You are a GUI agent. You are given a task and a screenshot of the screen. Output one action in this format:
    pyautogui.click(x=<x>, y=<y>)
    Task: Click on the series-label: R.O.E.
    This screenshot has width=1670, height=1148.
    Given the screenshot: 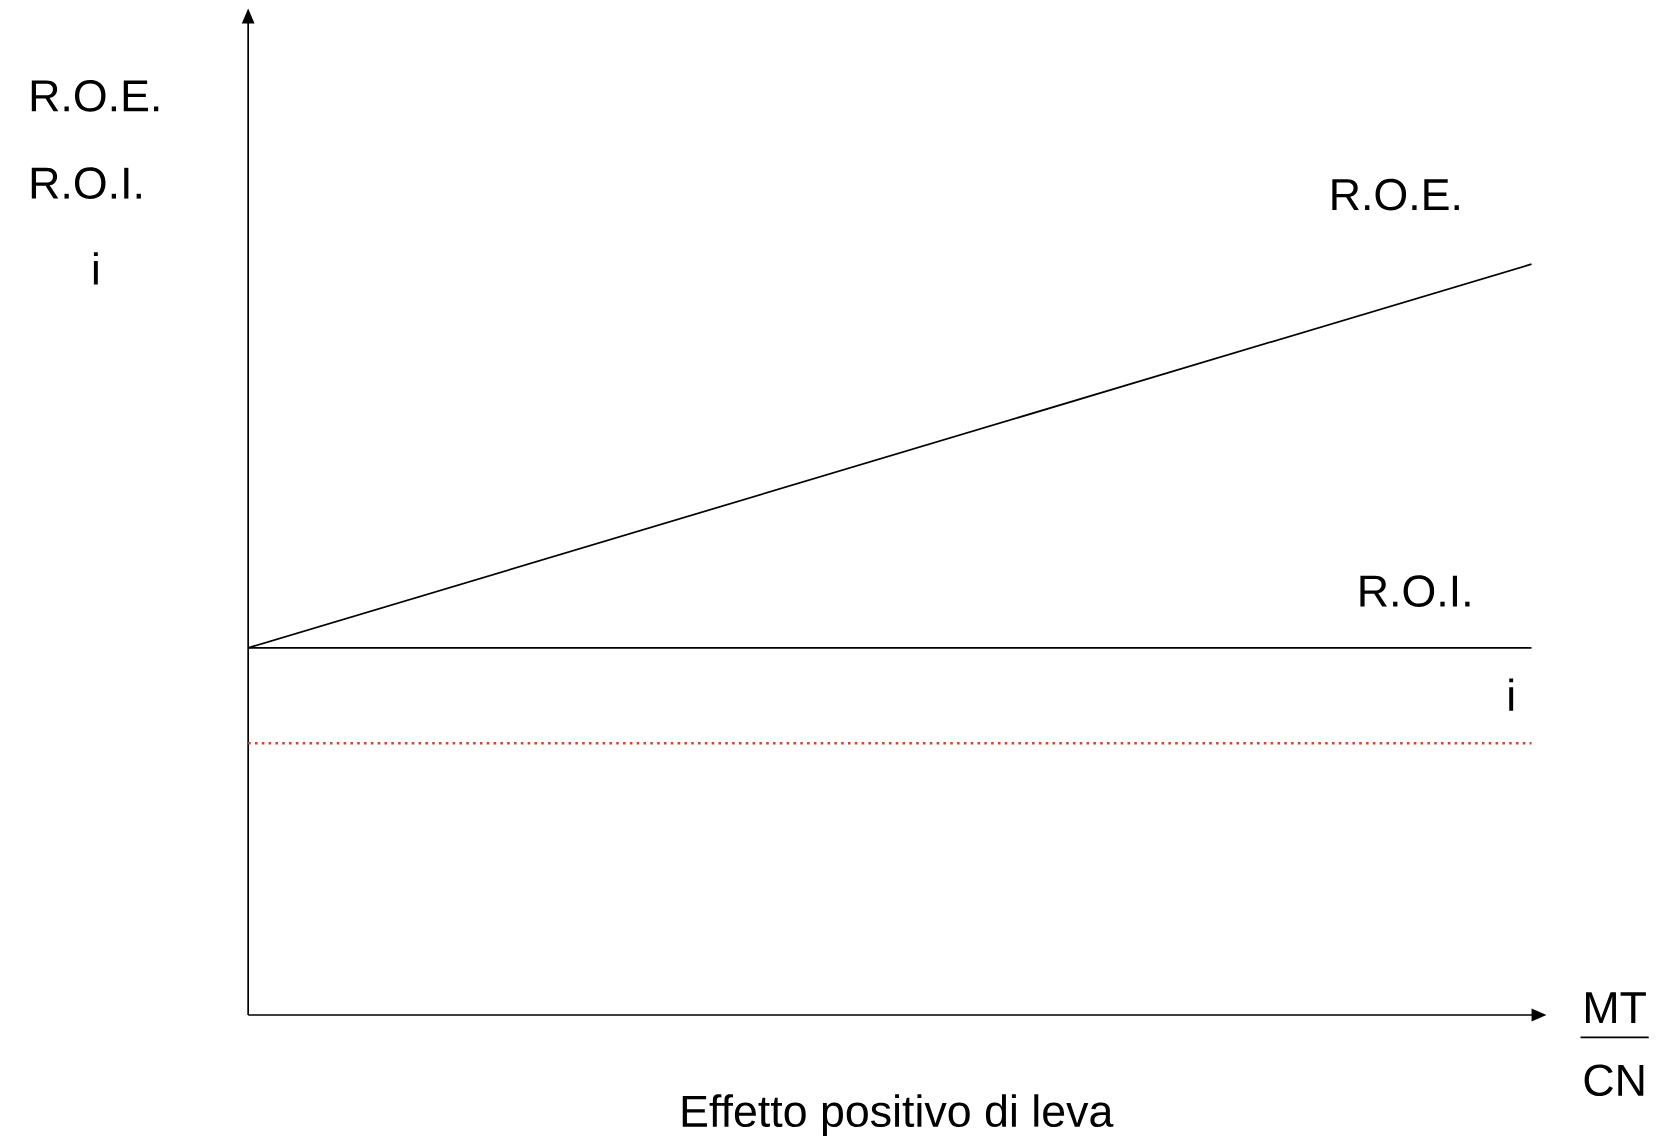 What is the action you would take?
    pyautogui.click(x=1395, y=194)
    